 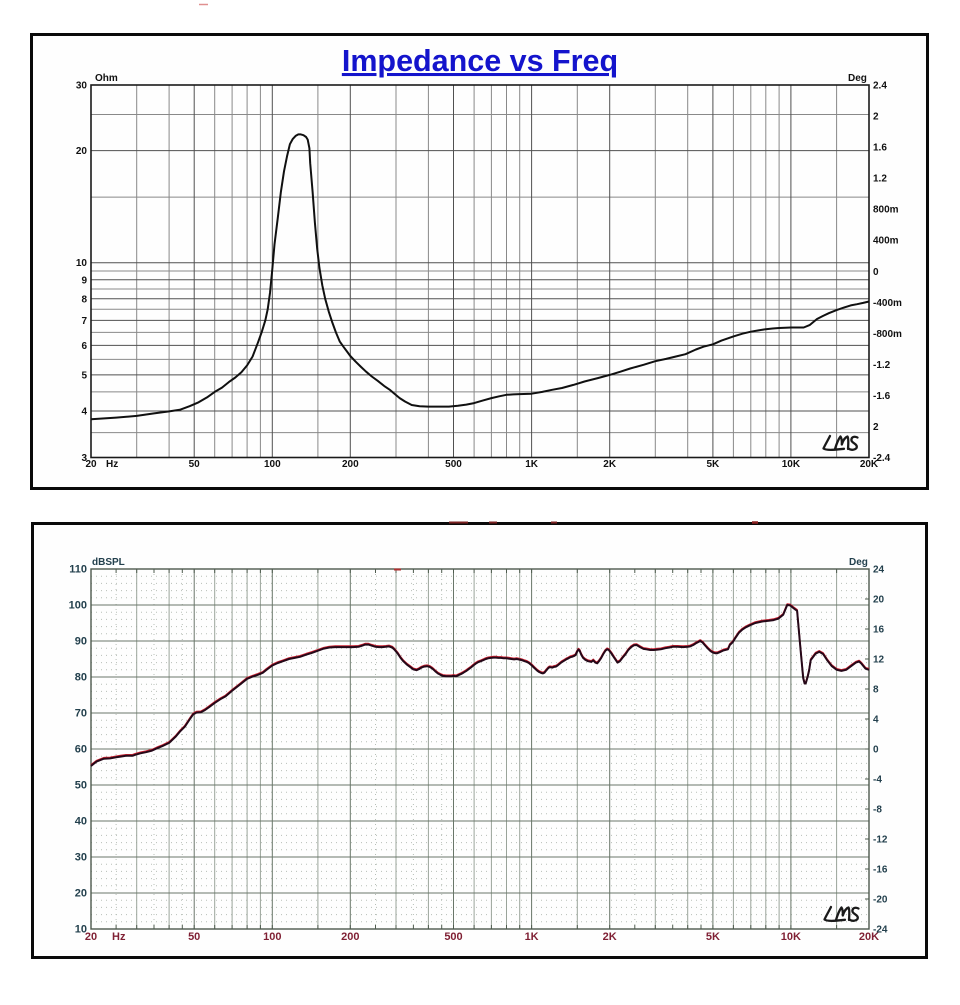 What do you see at coordinates (880, 148) in the screenshot?
I see `svg-text: 1.6` at bounding box center [880, 148].